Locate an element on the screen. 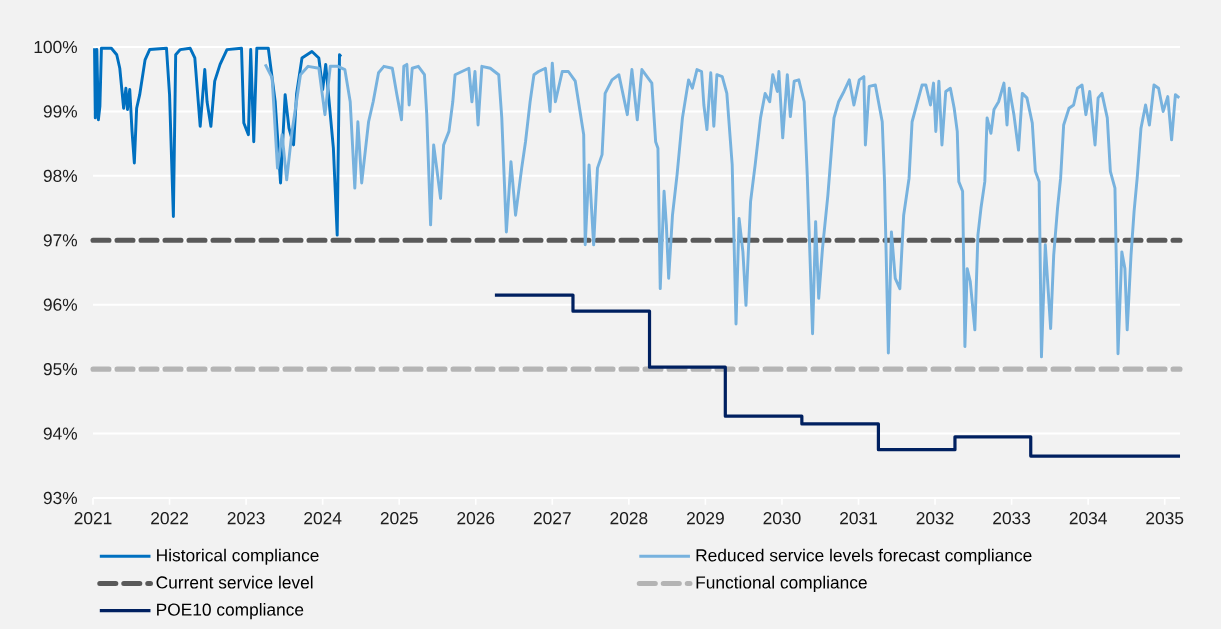  y-tick-label: 94% is located at coordinates (60, 433).